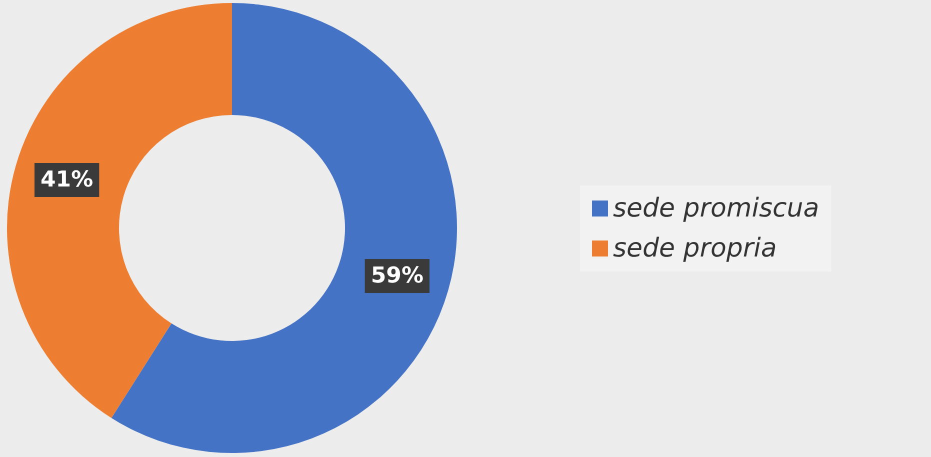 This screenshot has width=931, height=457. What do you see at coordinates (397, 275) in the screenshot?
I see `data-label: 59%` at bounding box center [397, 275].